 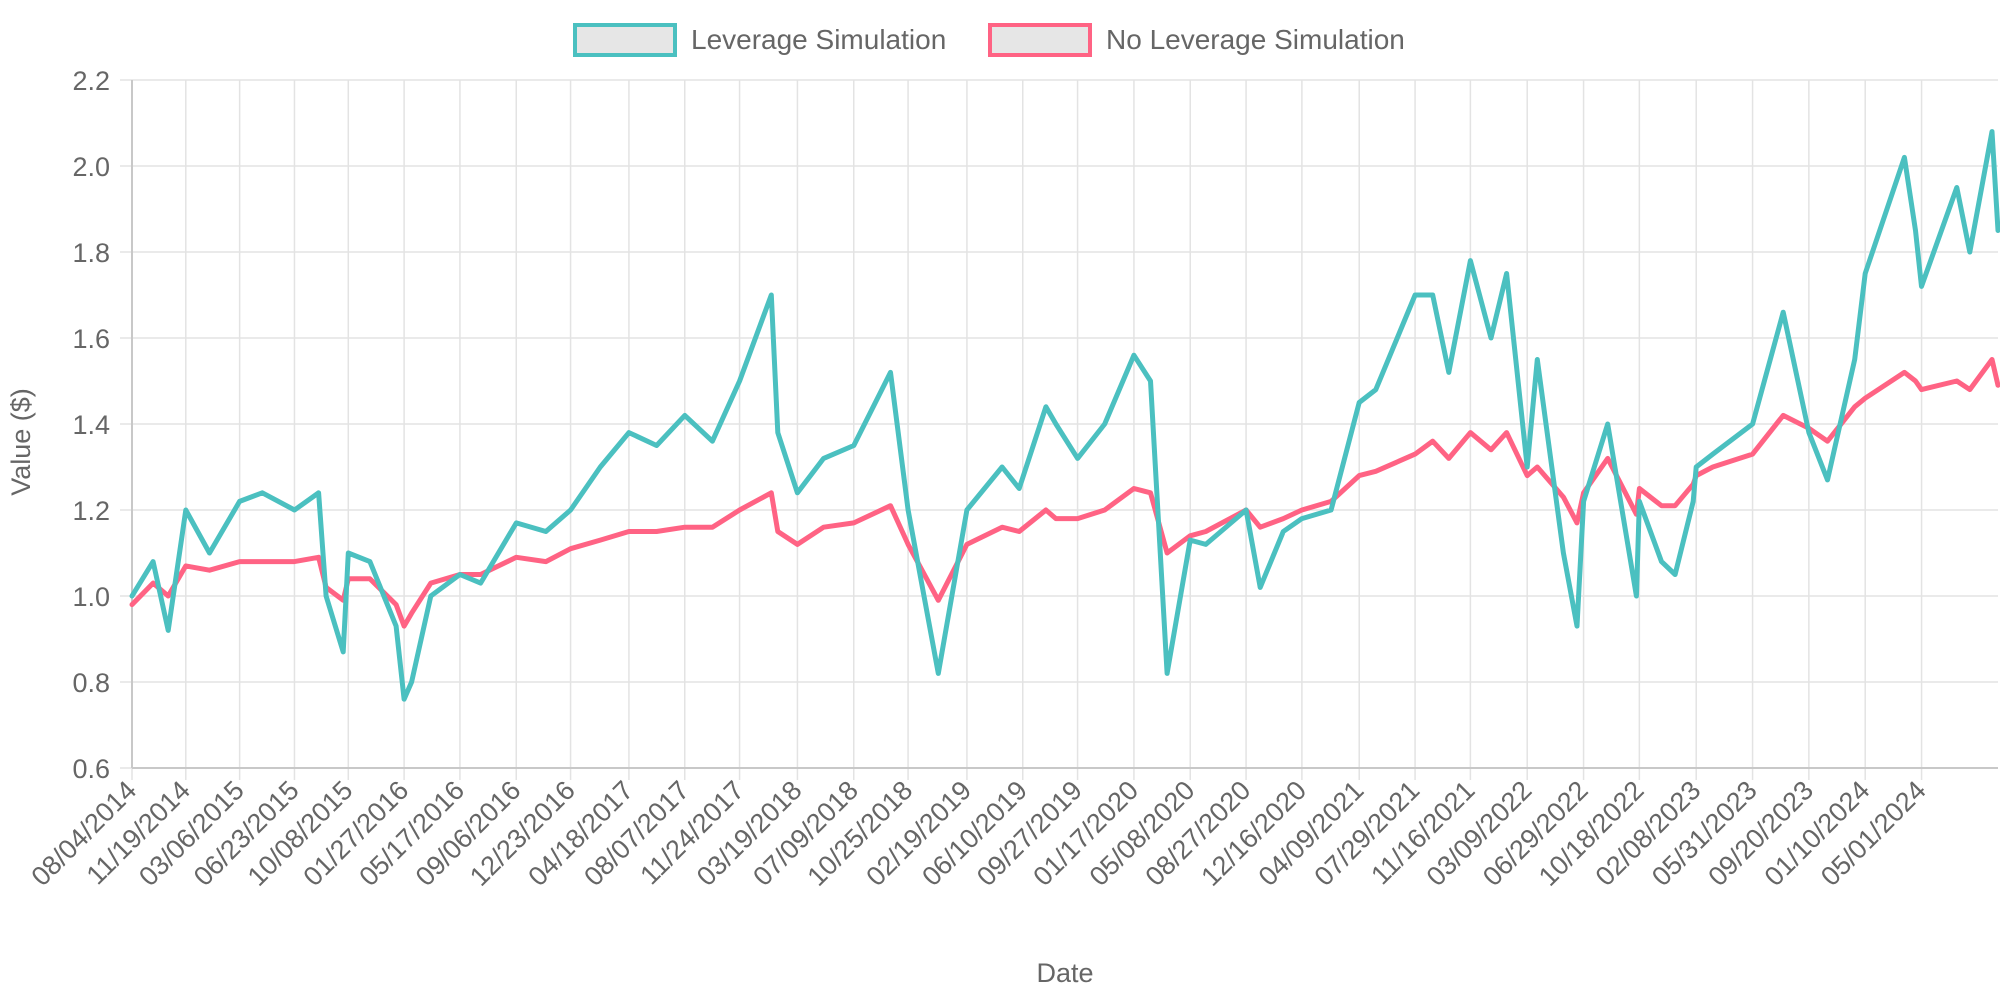 I want to click on y-tick-label: 1.6, so click(x=91, y=339).